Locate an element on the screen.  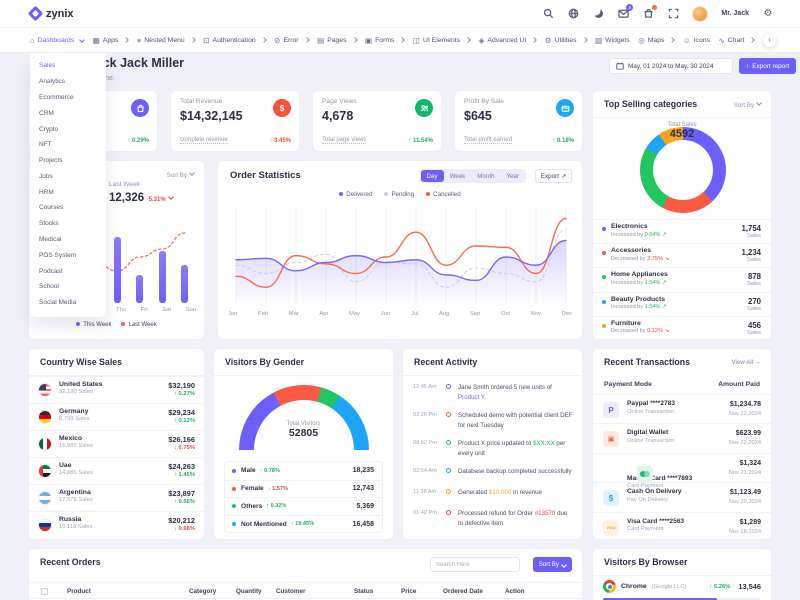
menu-item-stocks: Stocks is located at coordinates (49, 224).